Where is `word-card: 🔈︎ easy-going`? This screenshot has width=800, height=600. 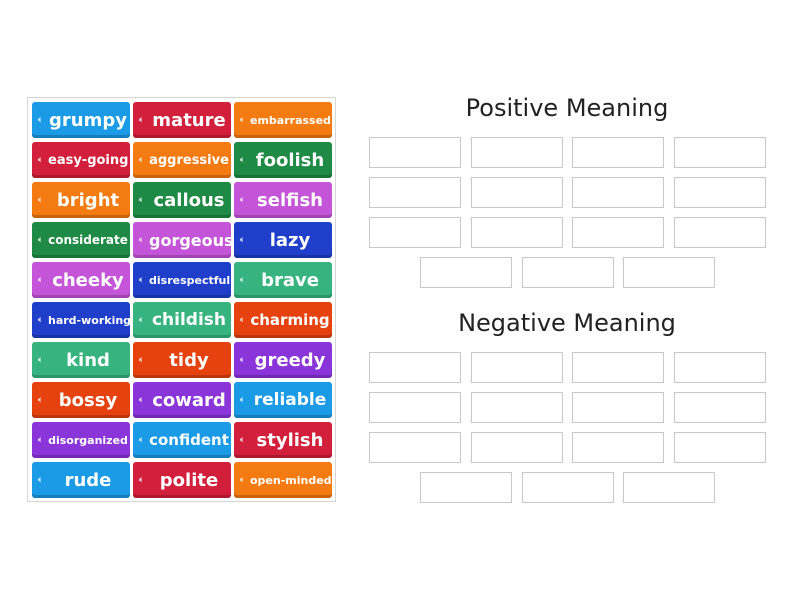 word-card: 🔈︎ easy-going is located at coordinates (81, 160).